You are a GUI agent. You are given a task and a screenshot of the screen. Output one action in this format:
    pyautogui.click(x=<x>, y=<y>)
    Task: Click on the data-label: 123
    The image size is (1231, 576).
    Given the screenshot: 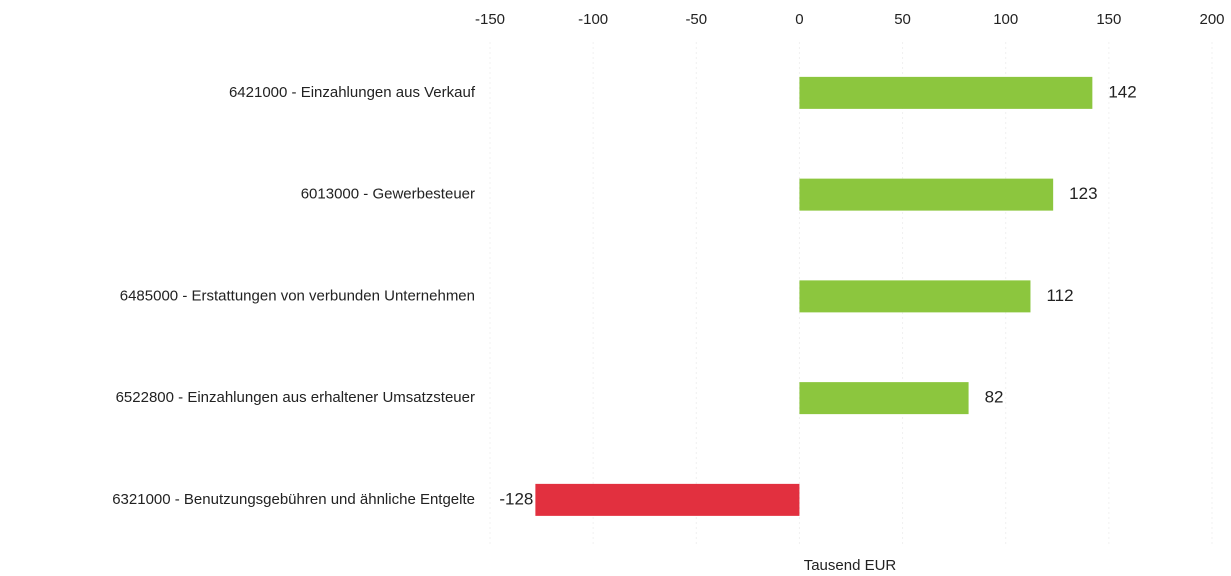 What is the action you would take?
    pyautogui.click(x=1083, y=193)
    